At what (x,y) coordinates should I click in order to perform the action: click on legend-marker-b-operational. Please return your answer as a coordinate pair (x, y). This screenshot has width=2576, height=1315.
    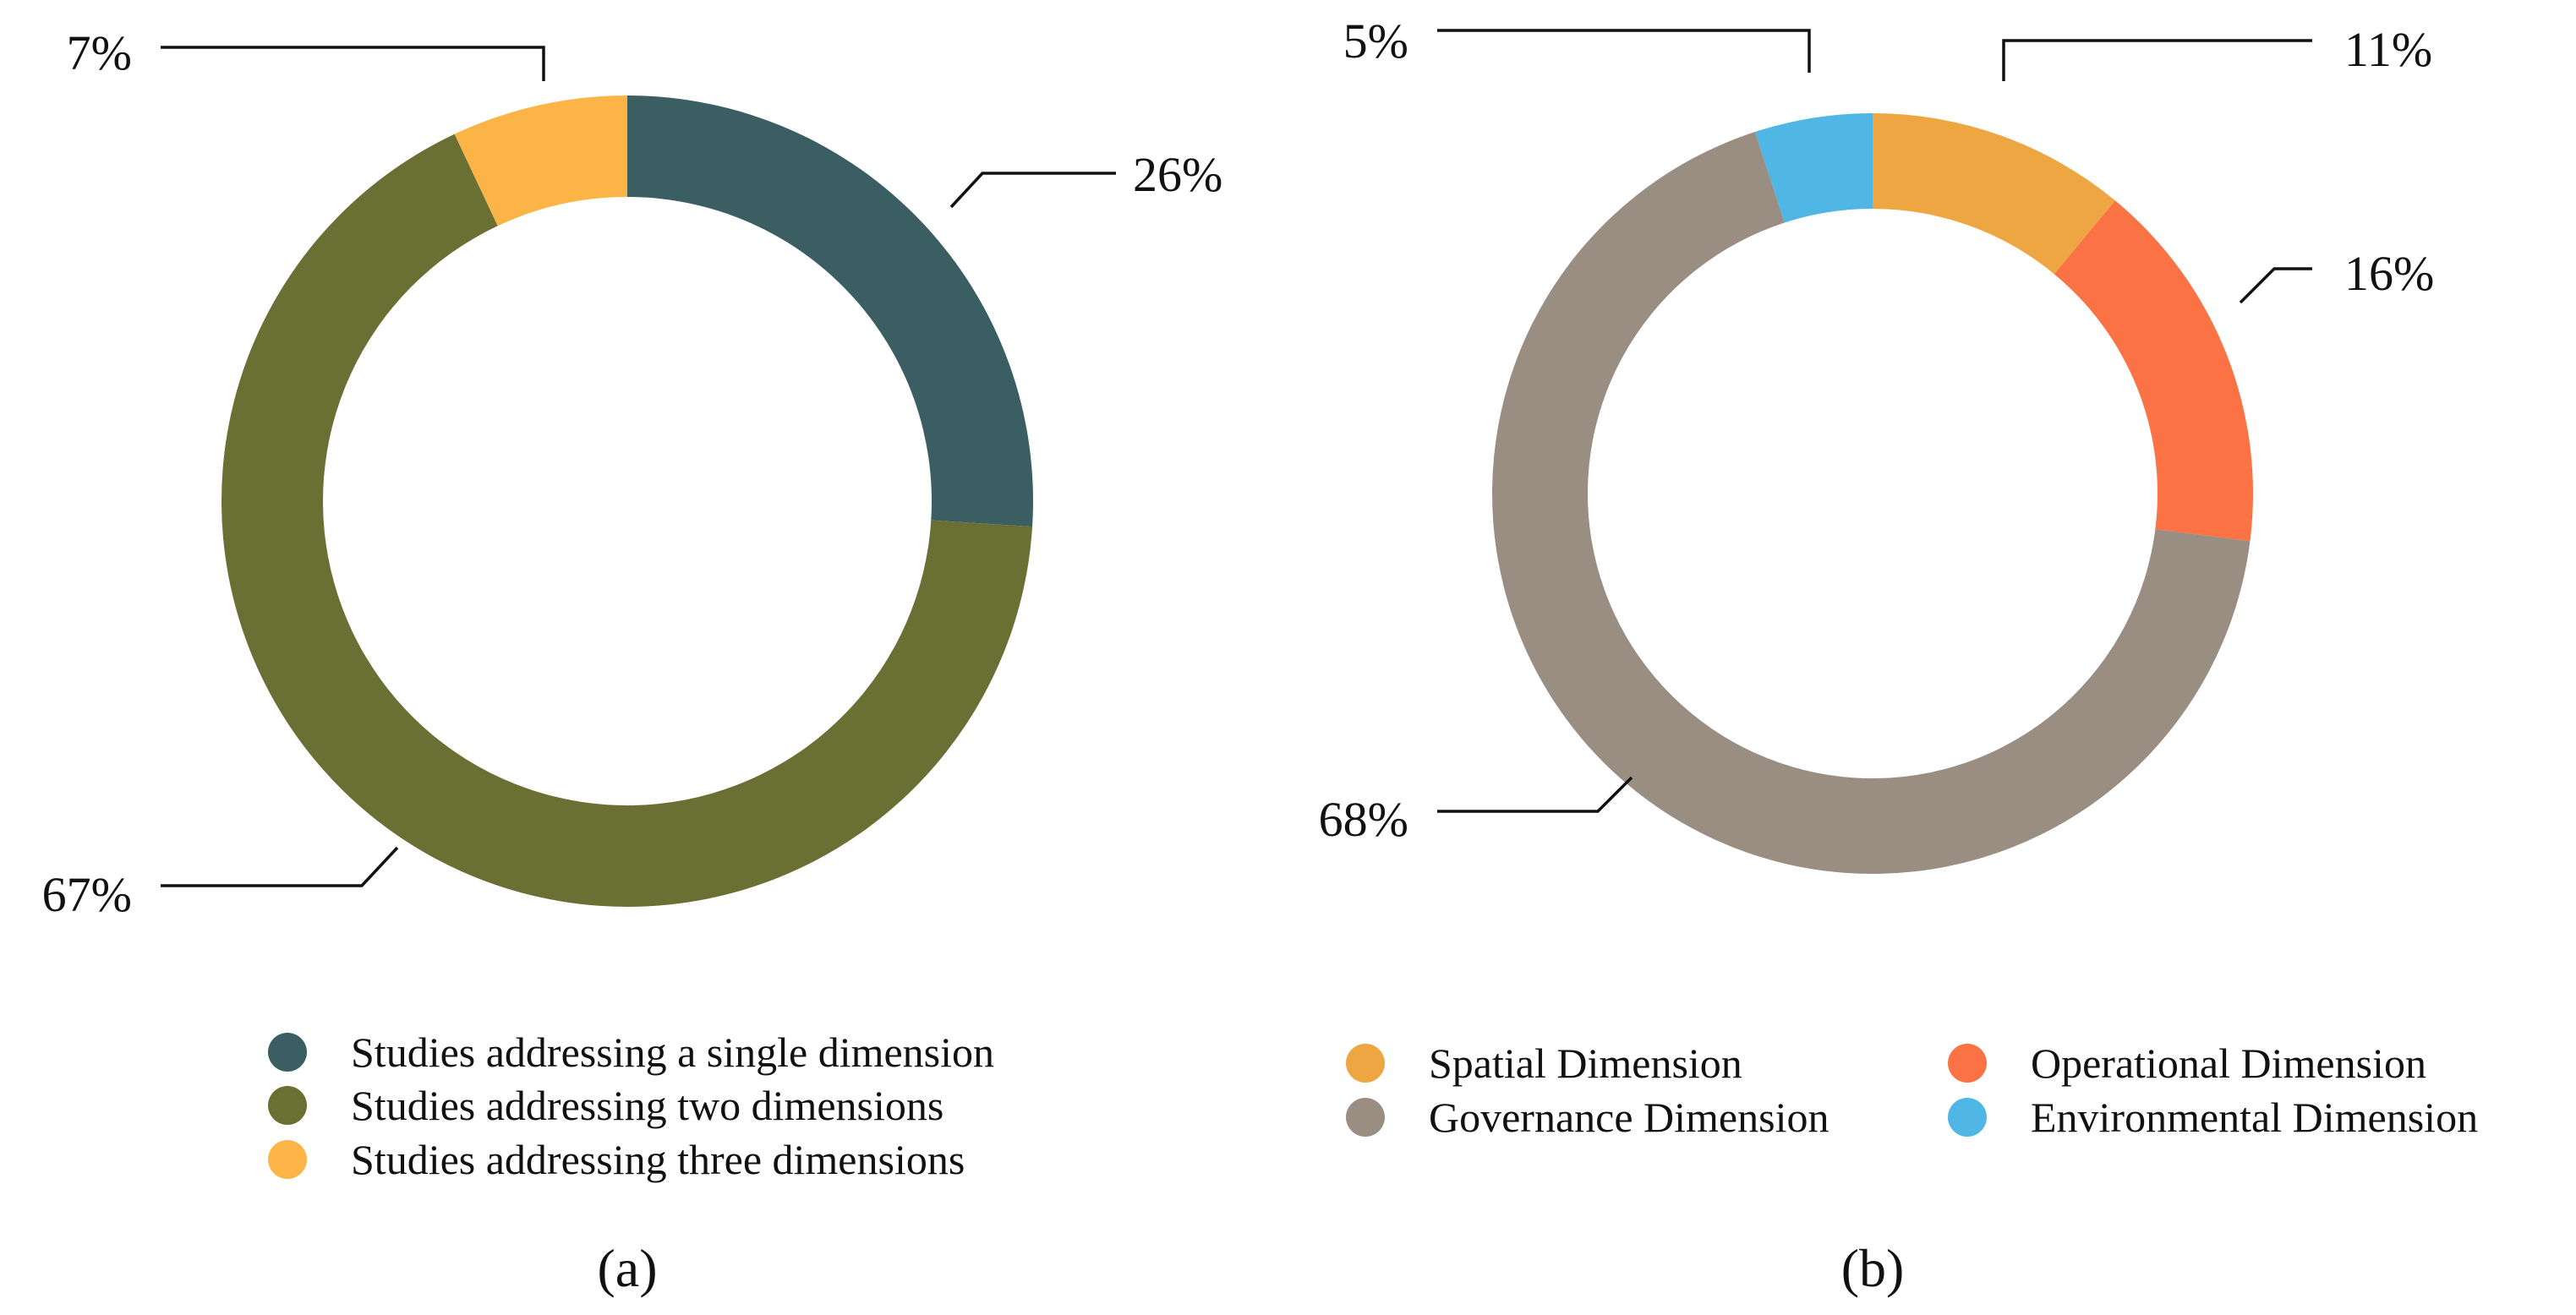
    Looking at the image, I should click on (1967, 1063).